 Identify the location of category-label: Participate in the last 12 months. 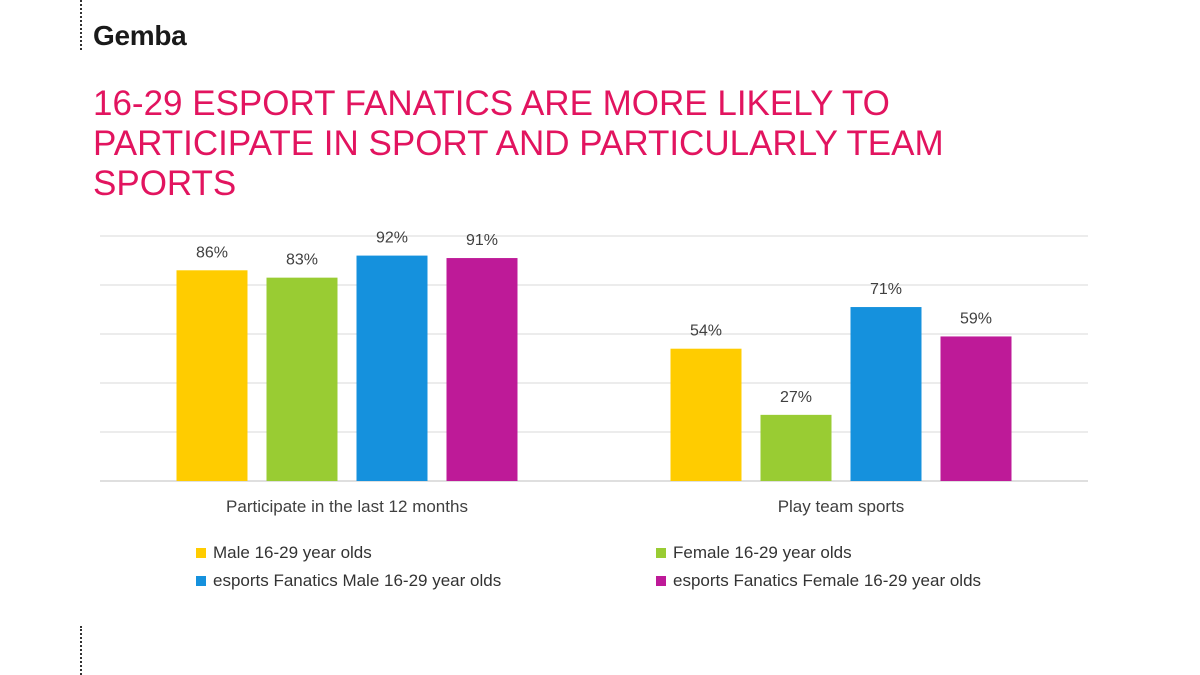
(347, 506).